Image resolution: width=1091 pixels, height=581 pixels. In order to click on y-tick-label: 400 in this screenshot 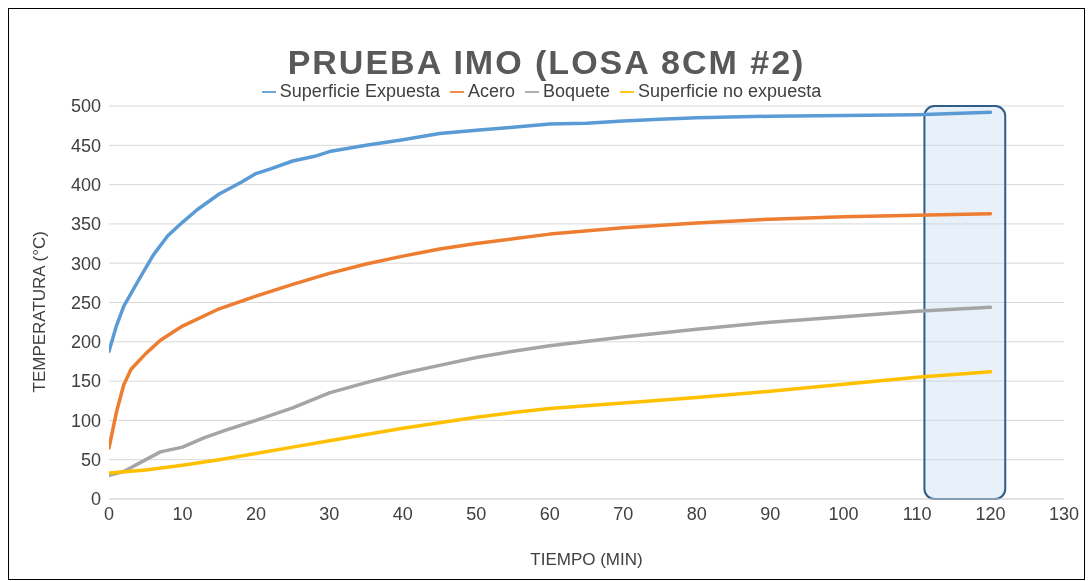, I will do `click(85, 184)`.